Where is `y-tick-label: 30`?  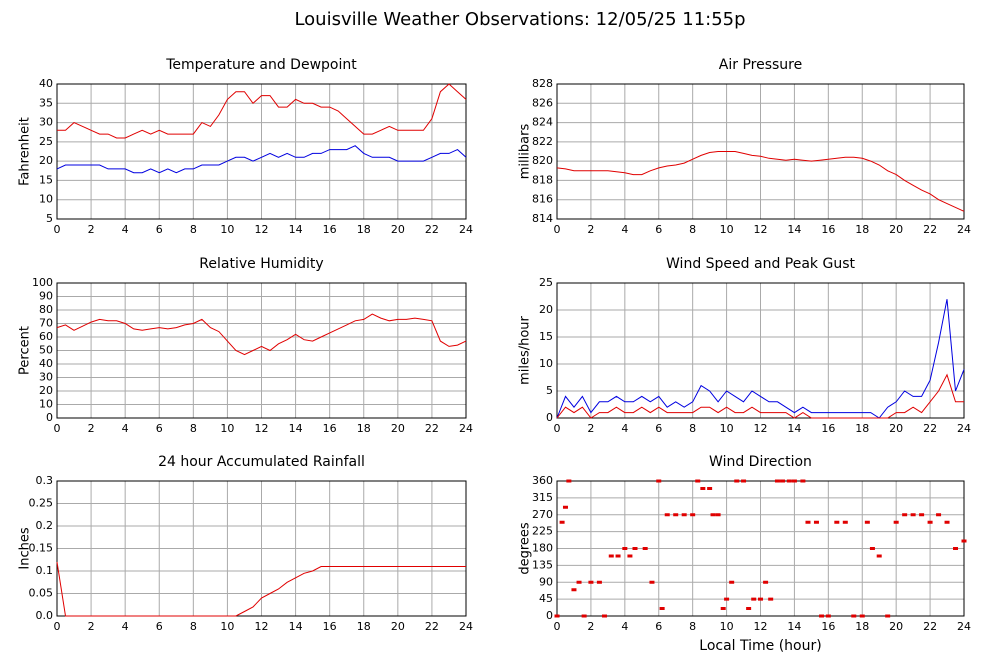
y-tick-label: 30 is located at coordinates (46, 122).